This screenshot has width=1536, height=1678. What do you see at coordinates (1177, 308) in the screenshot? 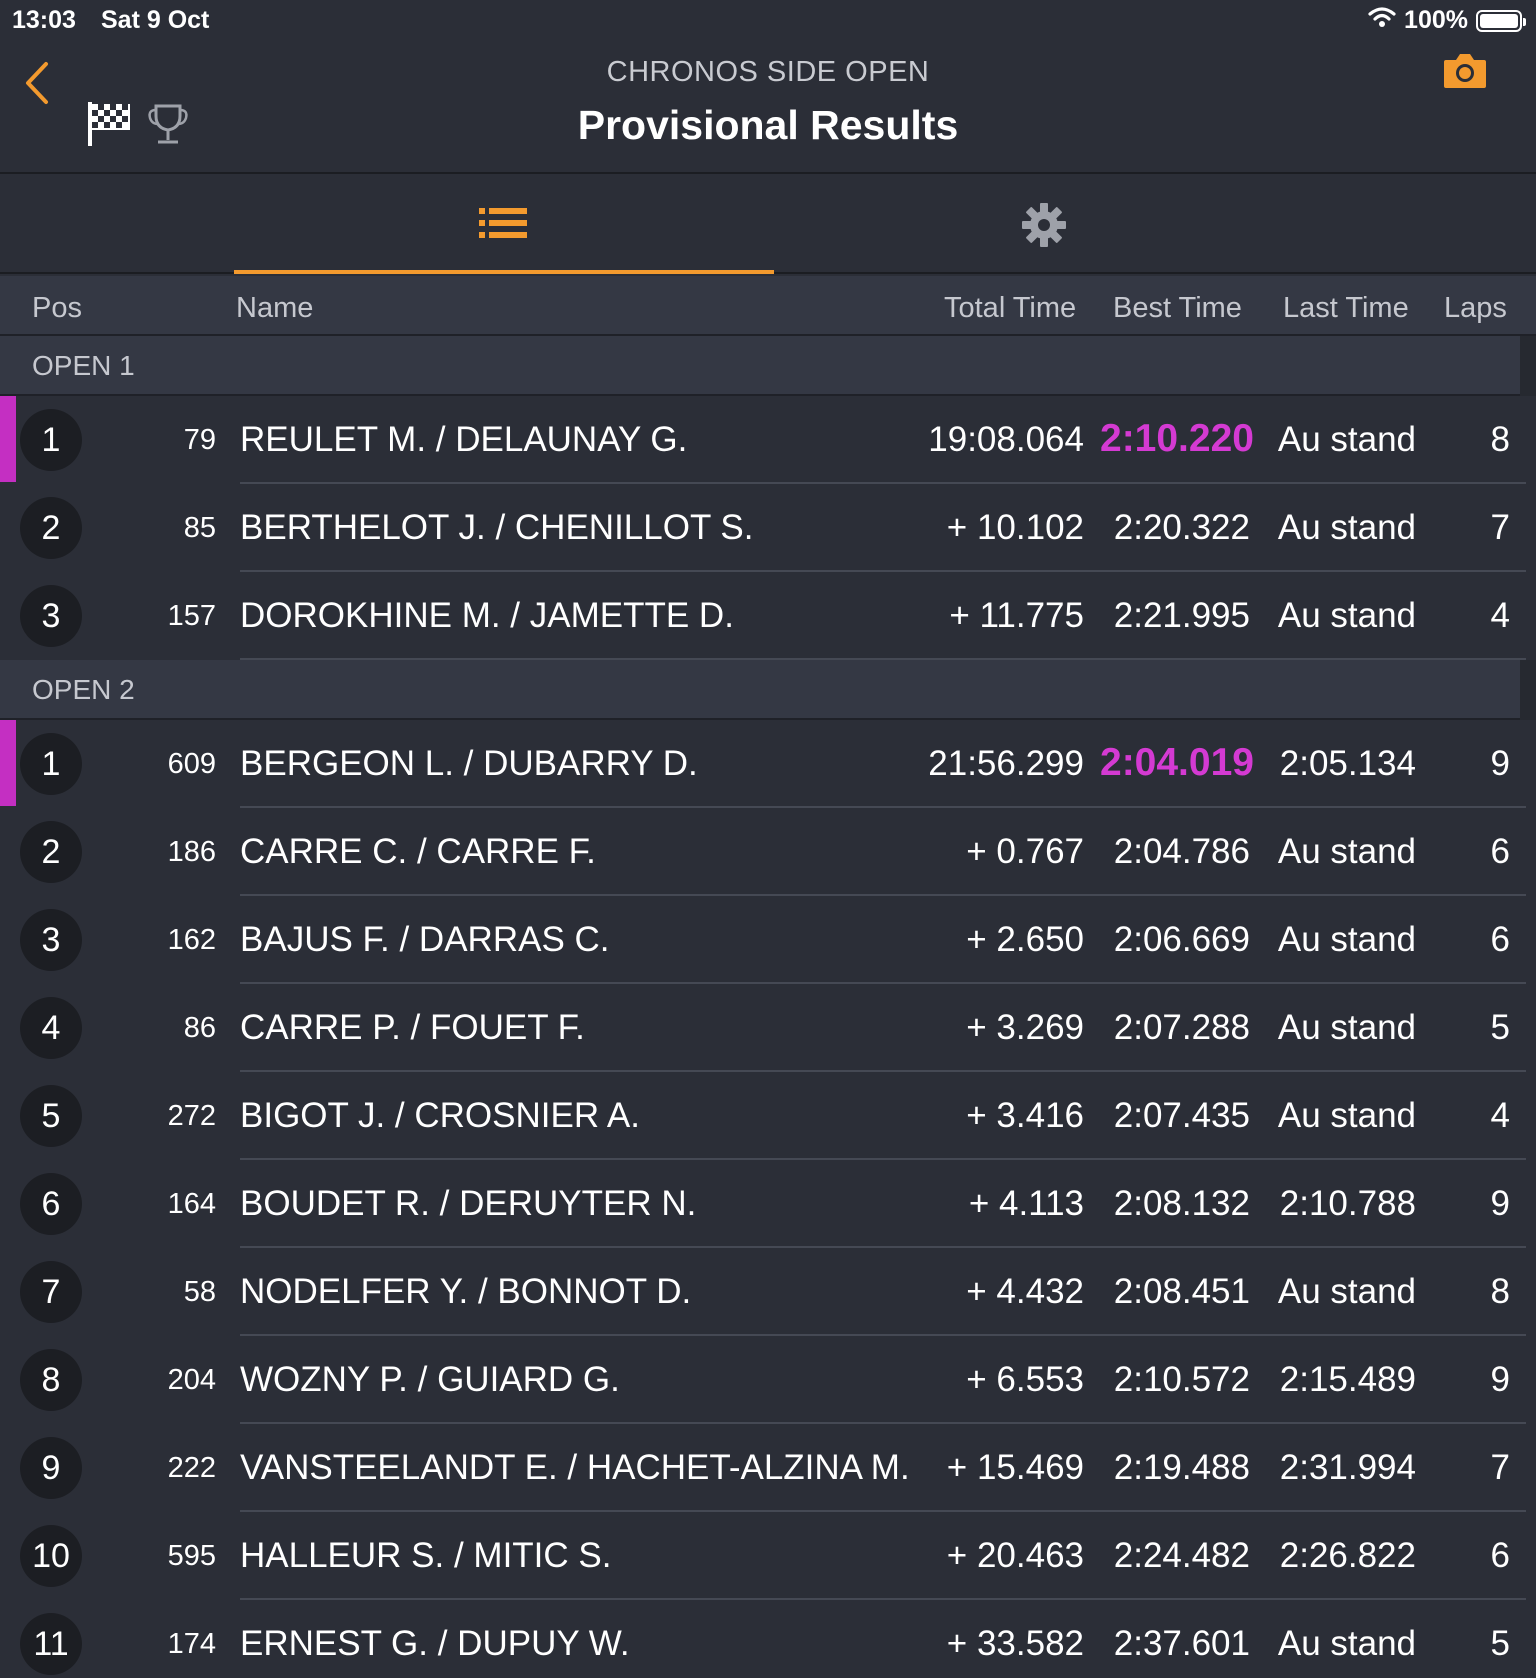
I see `col-best-time: Best Time` at bounding box center [1177, 308].